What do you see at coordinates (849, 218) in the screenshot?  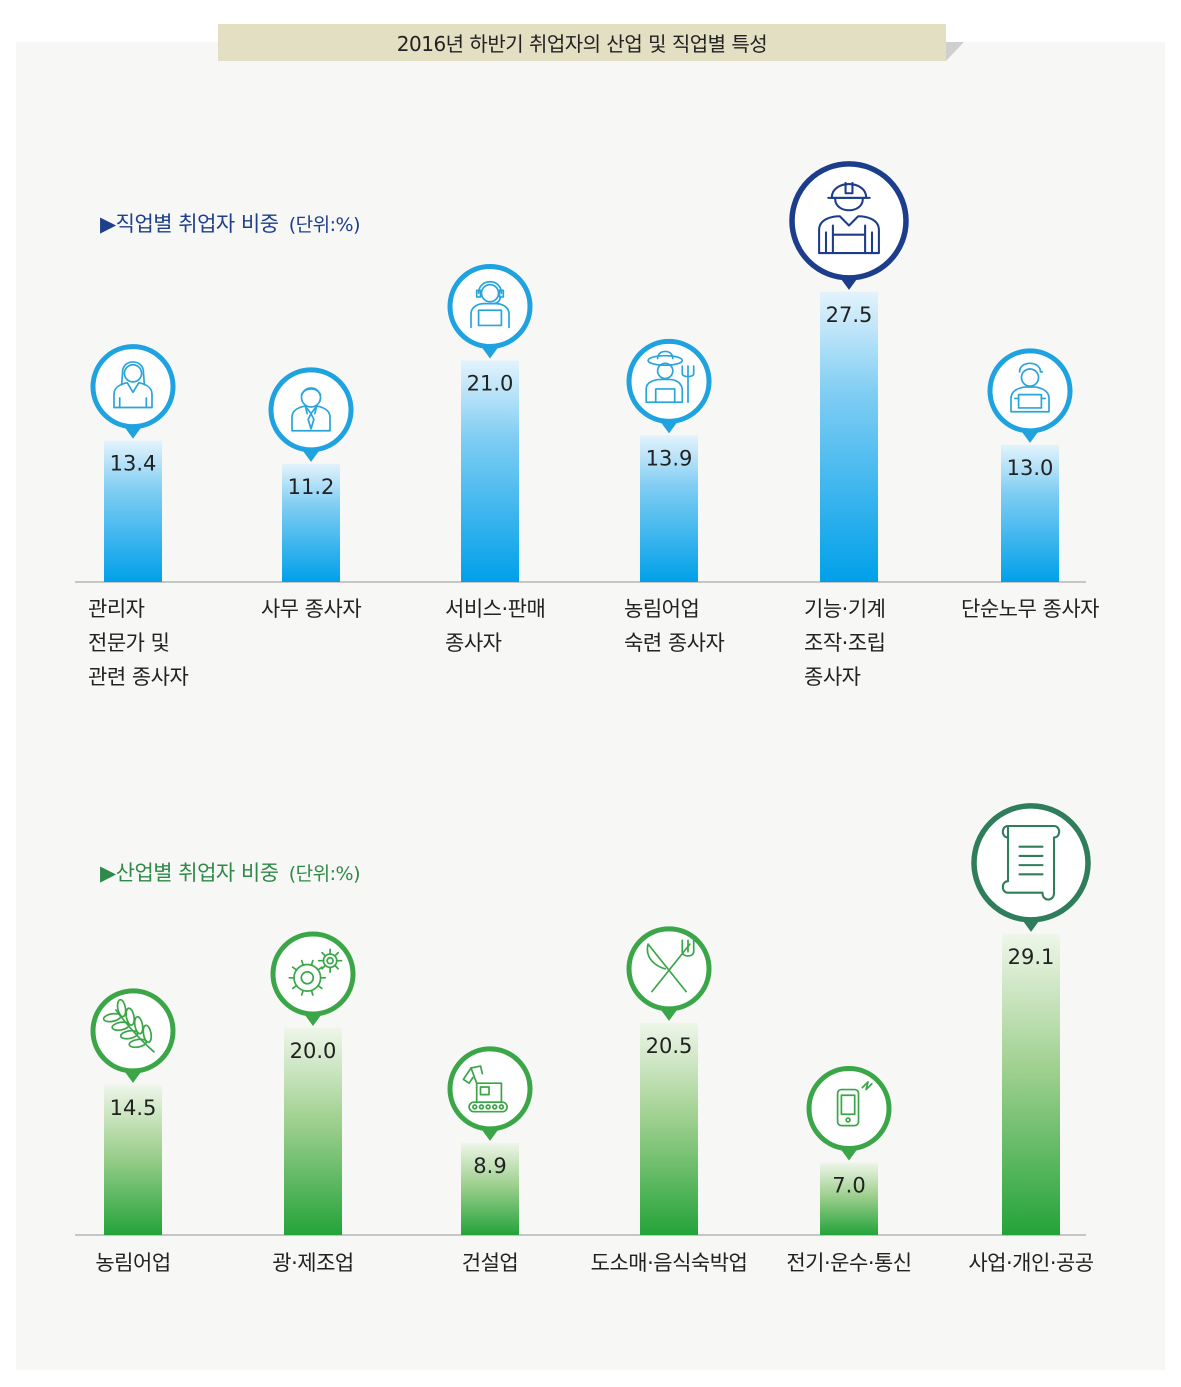 I see `worker-helmet-icon` at bounding box center [849, 218].